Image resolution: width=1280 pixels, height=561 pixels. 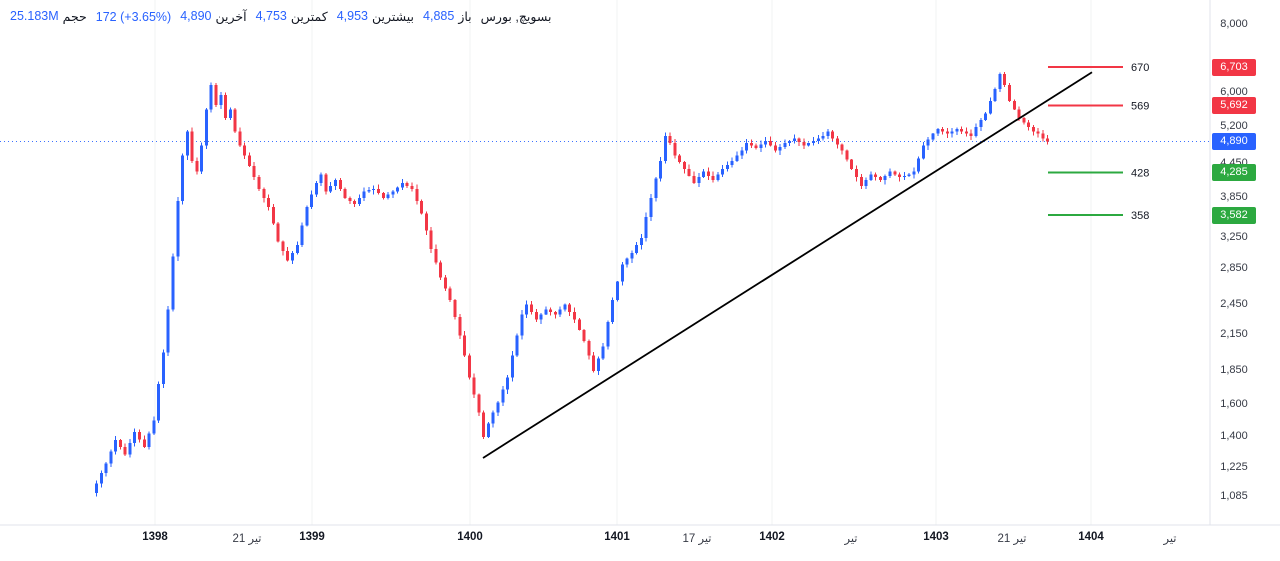 What do you see at coordinates (1140, 216) in the screenshot?
I see `level-name-label: 358` at bounding box center [1140, 216].